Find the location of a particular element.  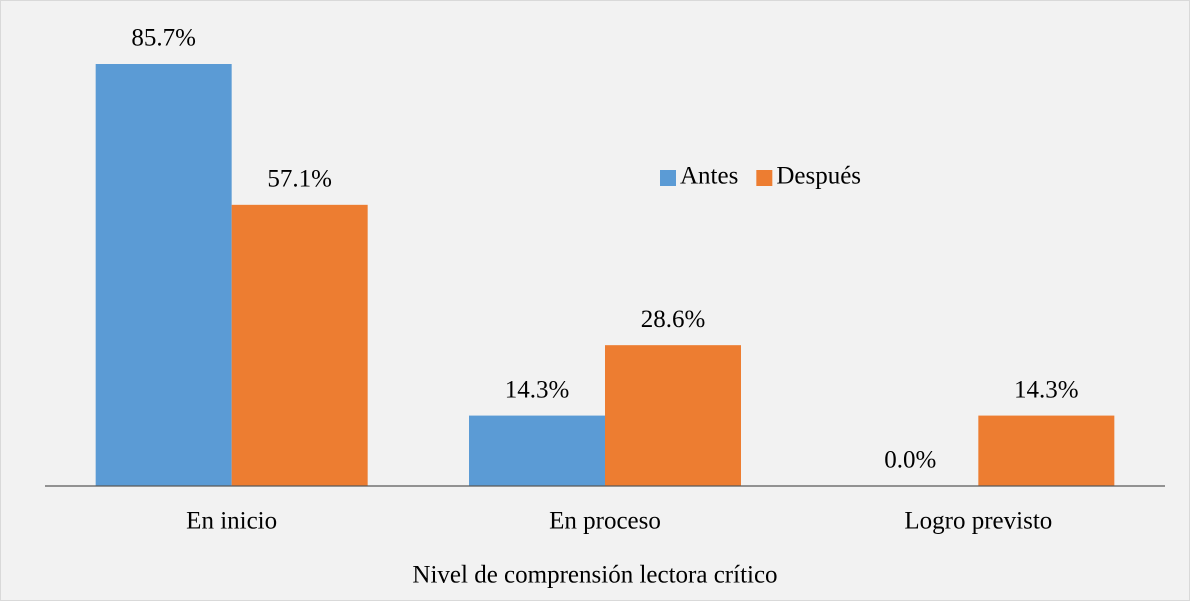

legend-label: Después is located at coordinates (818, 176).